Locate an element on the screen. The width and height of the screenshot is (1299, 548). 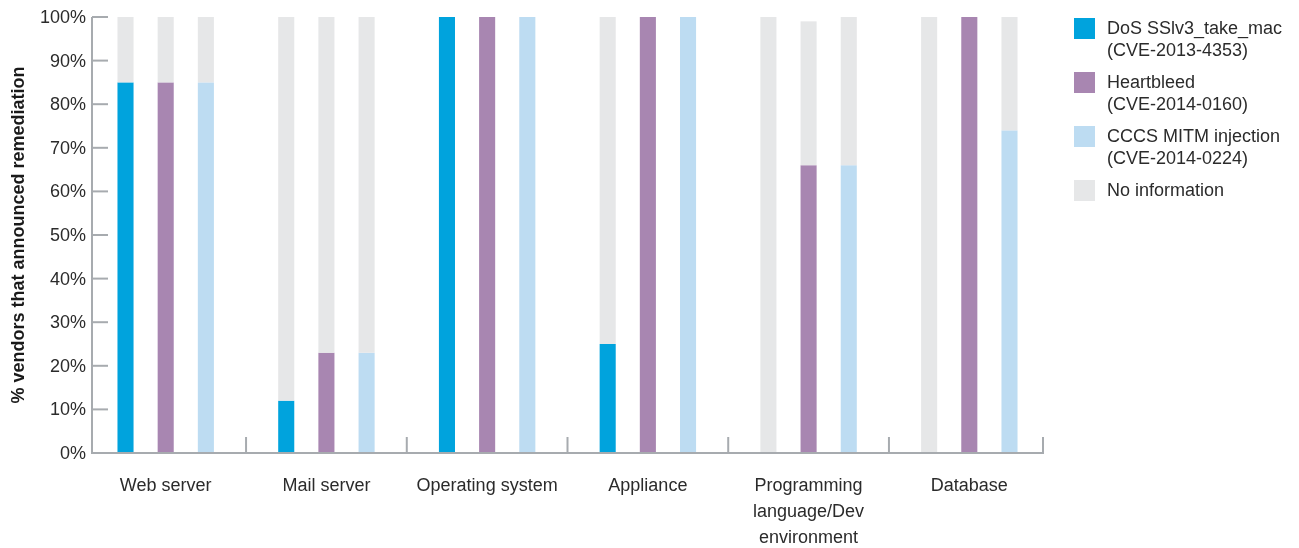
y-tick-label: 10% is located at coordinates (67, 409).